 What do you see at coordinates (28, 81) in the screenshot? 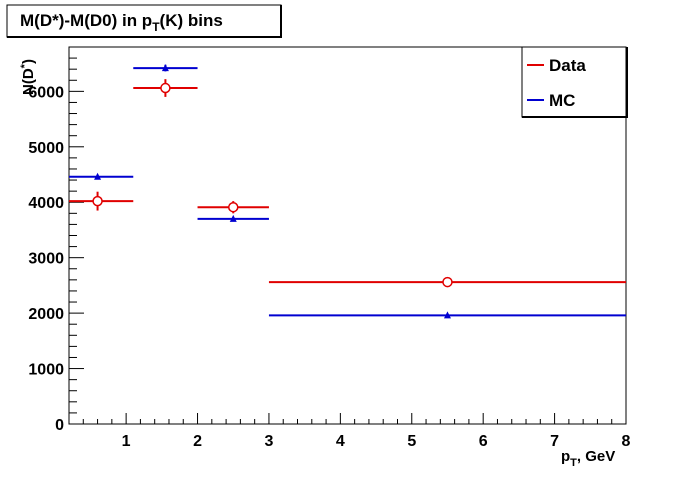
I see `y-label-text: N(D` at bounding box center [28, 81].